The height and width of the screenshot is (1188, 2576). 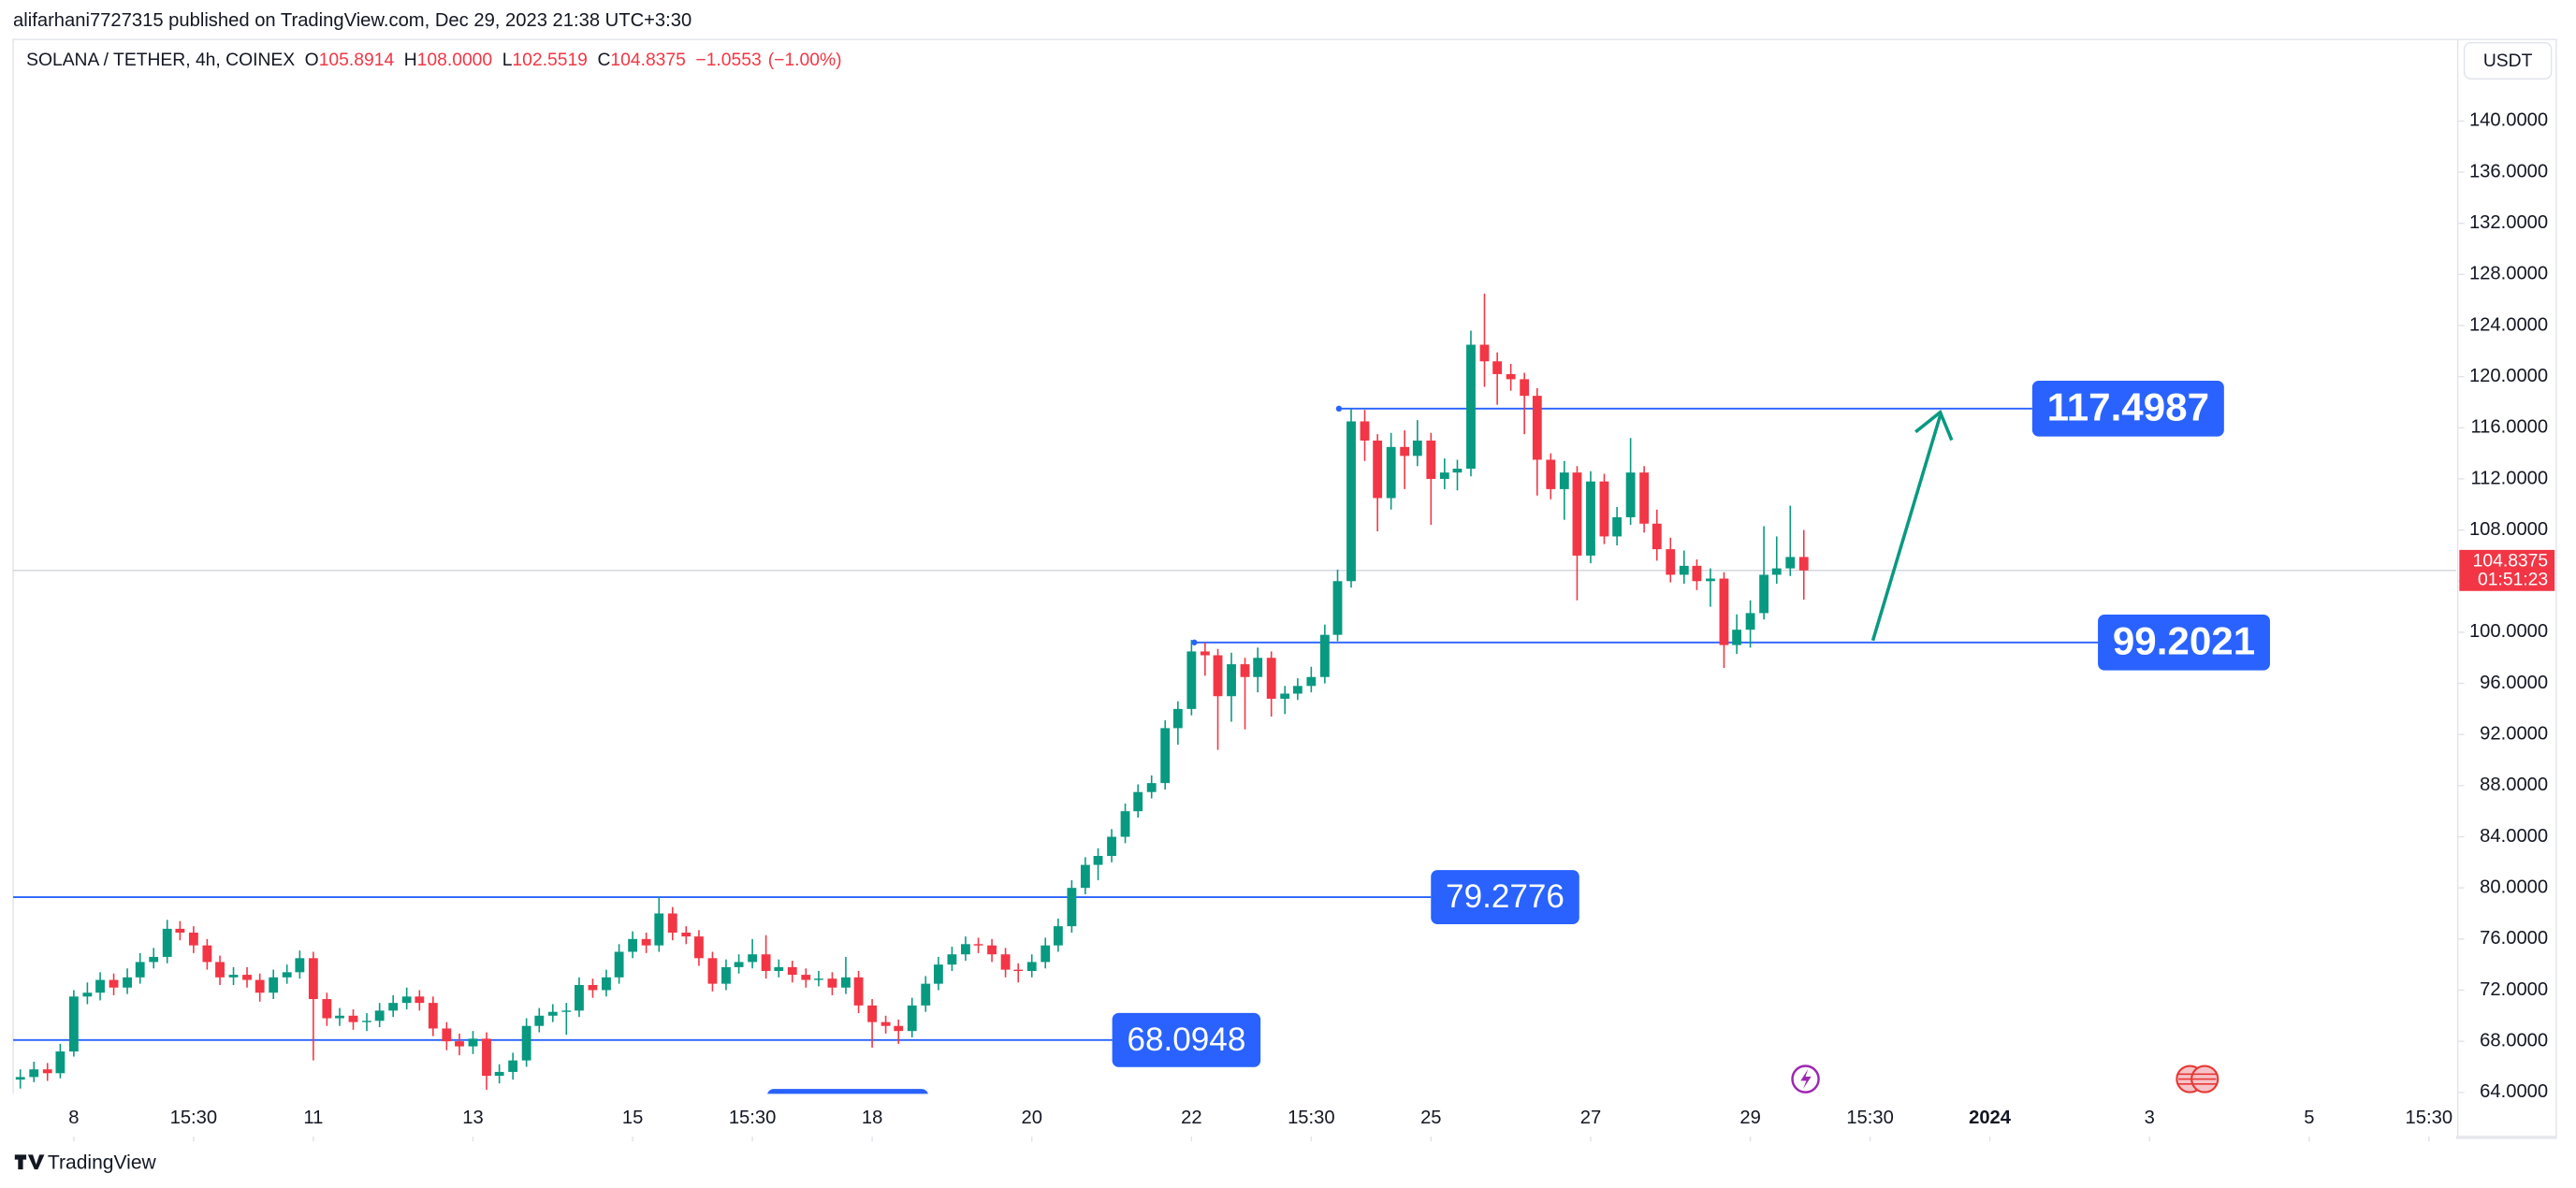 I want to click on y-tick-label: 76.0000, so click(x=2514, y=938).